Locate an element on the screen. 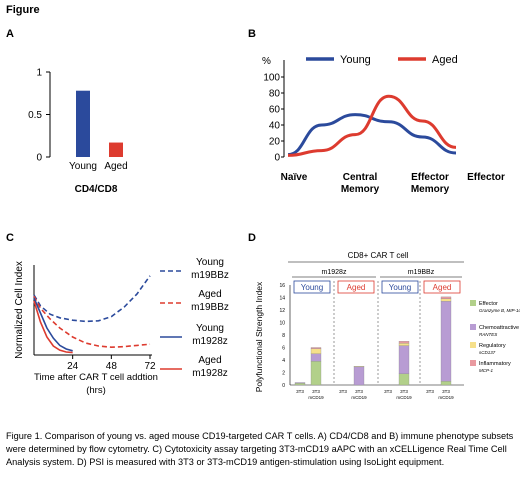 The image size is (520, 493). panel-b-xtick-label: Effector is located at coordinates (486, 177).